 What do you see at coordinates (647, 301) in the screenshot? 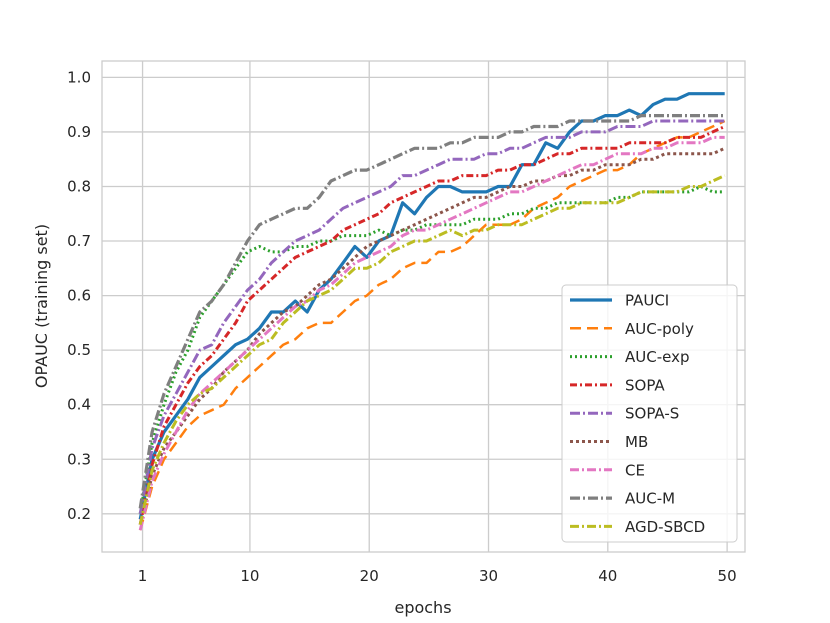
I see `legend-label: PAUCI` at bounding box center [647, 301].